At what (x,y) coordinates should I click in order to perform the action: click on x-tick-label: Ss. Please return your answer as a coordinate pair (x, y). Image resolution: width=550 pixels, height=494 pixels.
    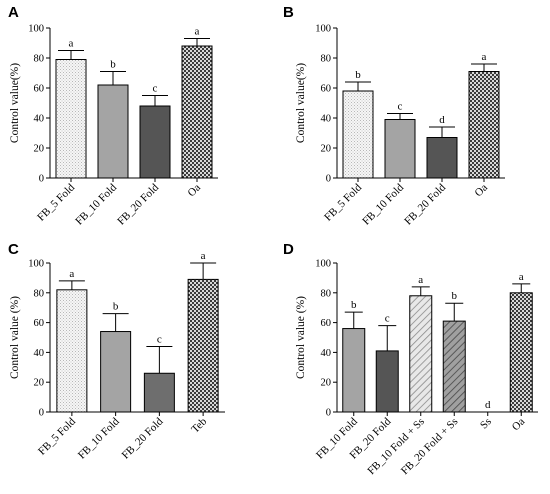
    Looking at the image, I should click on (486, 424).